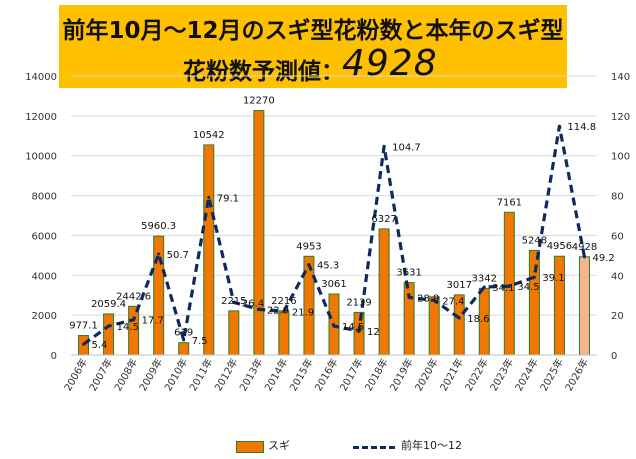 The width and height of the screenshot is (636, 459). Describe the element at coordinates (376, 374) in the screenshot. I see `x-tick-label: 2018年` at that location.